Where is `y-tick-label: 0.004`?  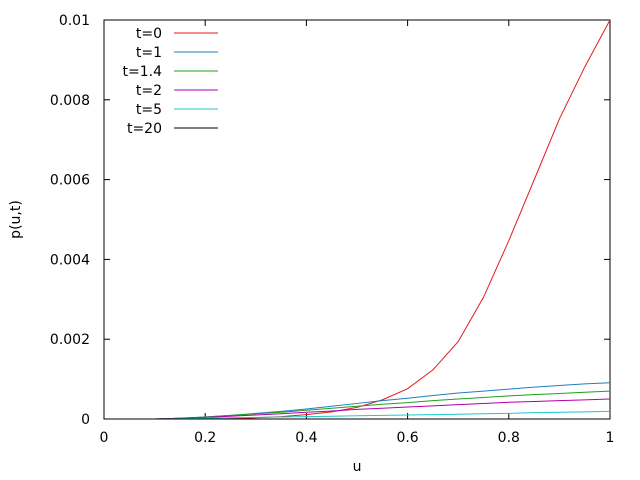 y-tick-label: 0.004 is located at coordinates (70, 260).